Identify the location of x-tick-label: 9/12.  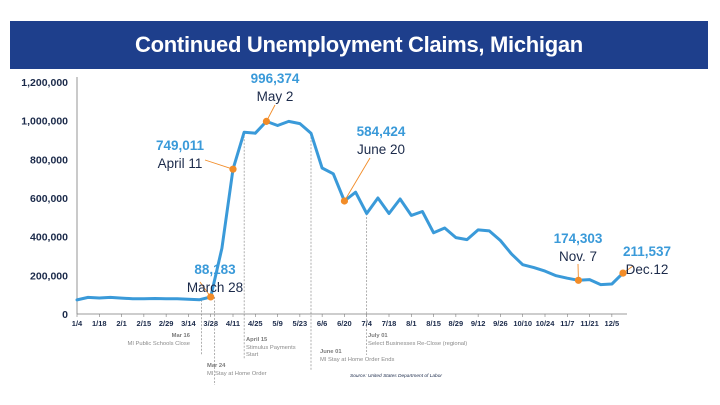
(478, 323).